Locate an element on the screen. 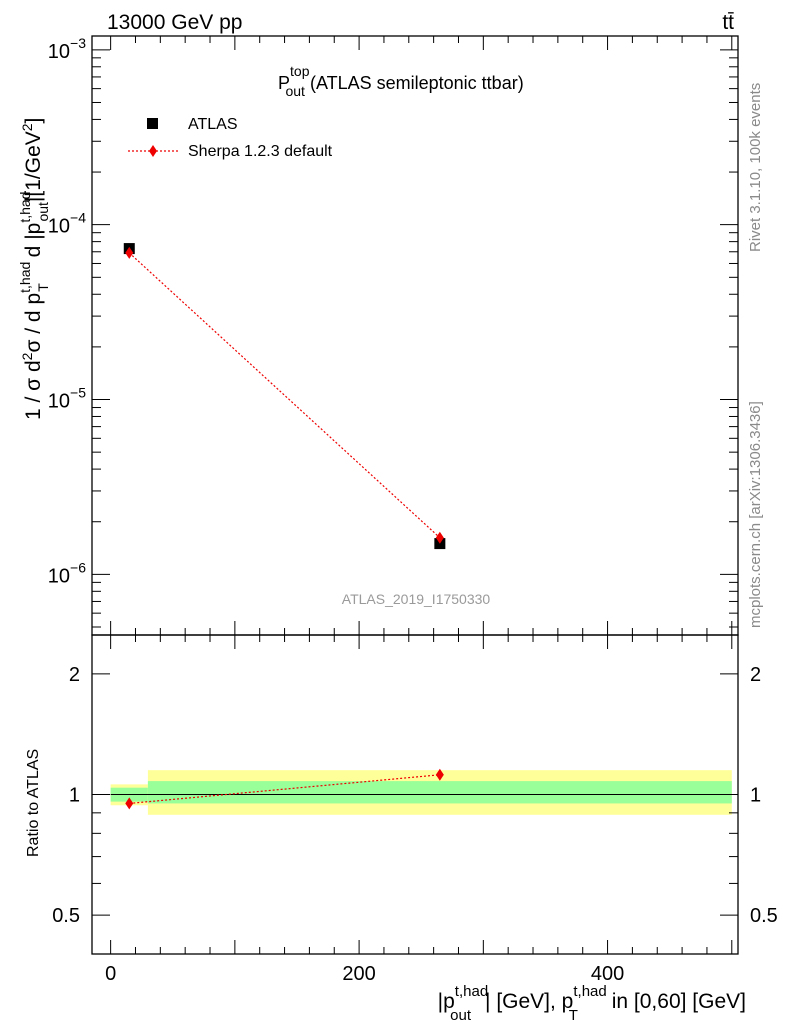 The height and width of the screenshot is (1024, 786). sherpa-line is located at coordinates (284, 395).